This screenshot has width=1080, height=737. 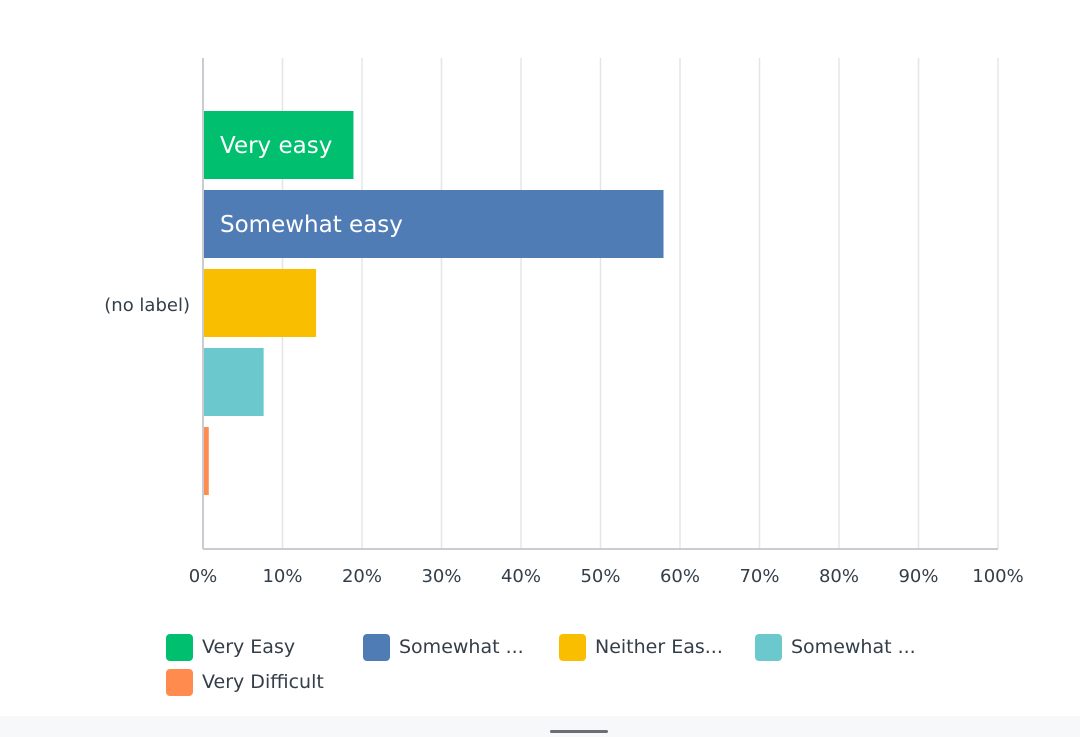 What do you see at coordinates (759, 576) in the screenshot?
I see `x-tick-label: 70%` at bounding box center [759, 576].